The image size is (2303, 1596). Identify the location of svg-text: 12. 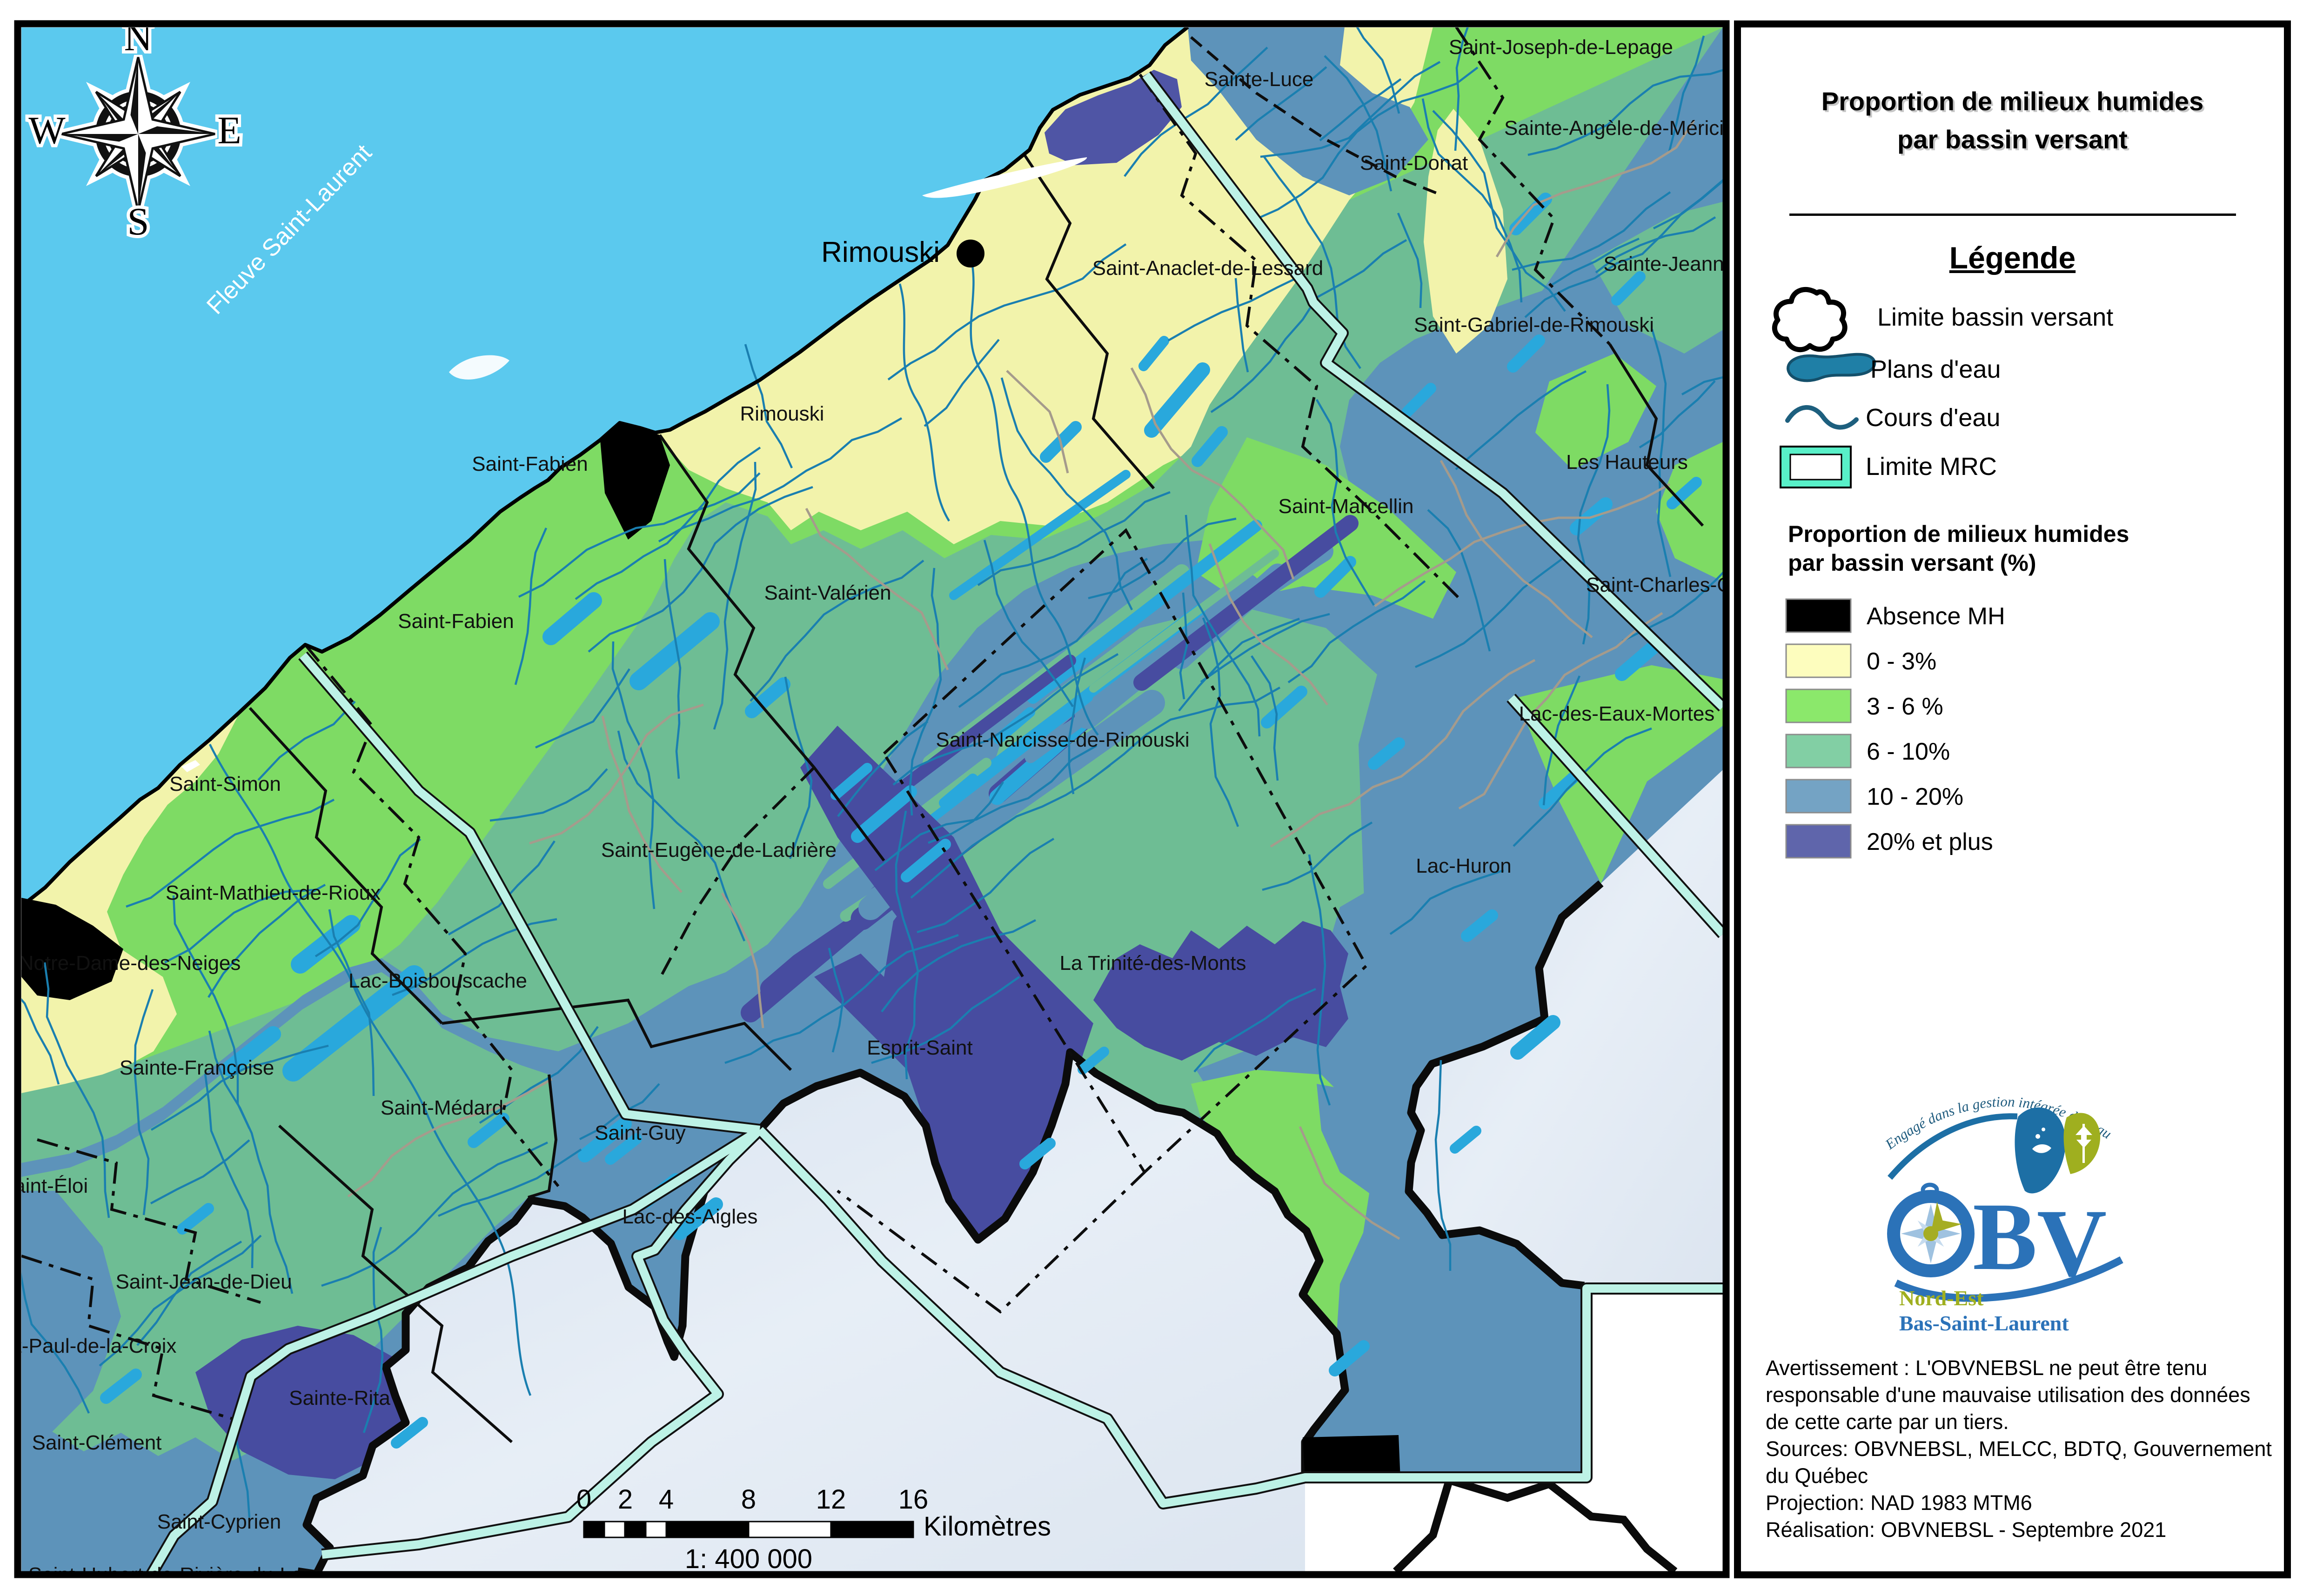
(831, 1499).